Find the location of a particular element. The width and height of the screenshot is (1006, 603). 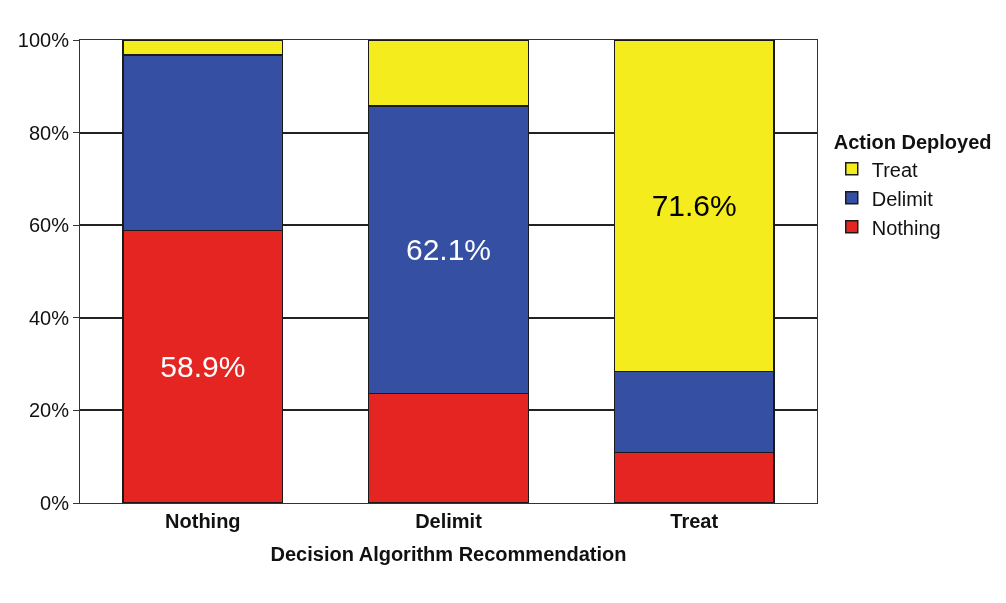

legend-label: Treat is located at coordinates (895, 169).